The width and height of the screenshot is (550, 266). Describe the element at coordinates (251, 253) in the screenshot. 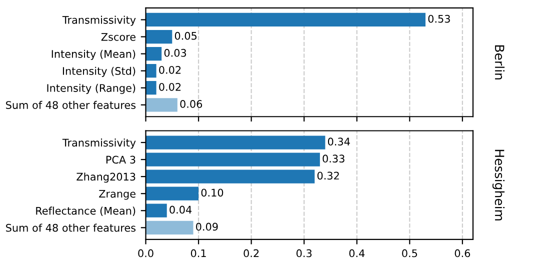

I see `x-tick-label: 0.2` at that location.